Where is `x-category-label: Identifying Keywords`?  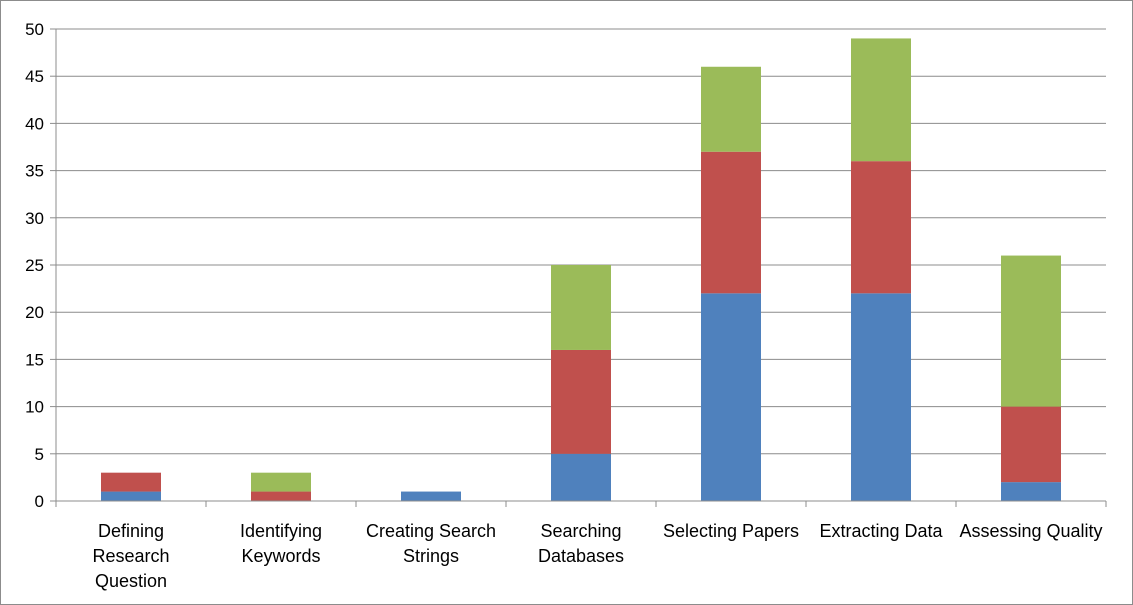
x-category-label: Identifying Keywords is located at coordinates (281, 543).